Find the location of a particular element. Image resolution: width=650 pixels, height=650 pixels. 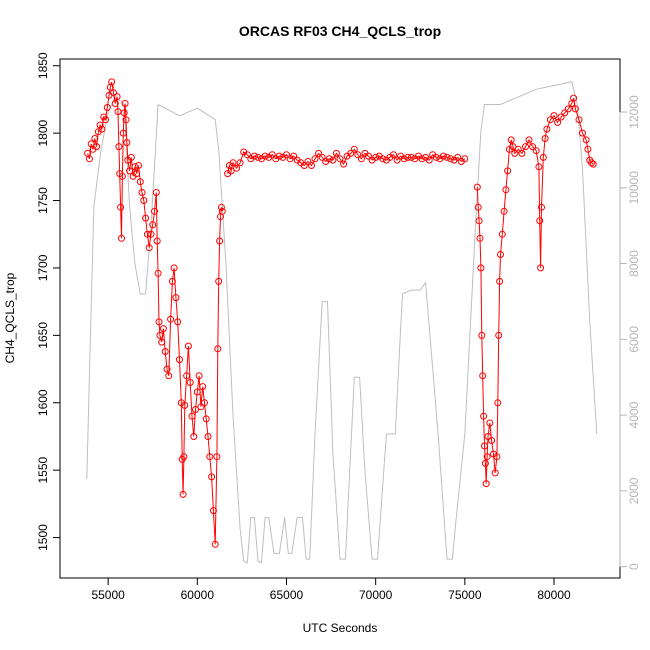

y-tick-label: 1850 is located at coordinates (43, 65).